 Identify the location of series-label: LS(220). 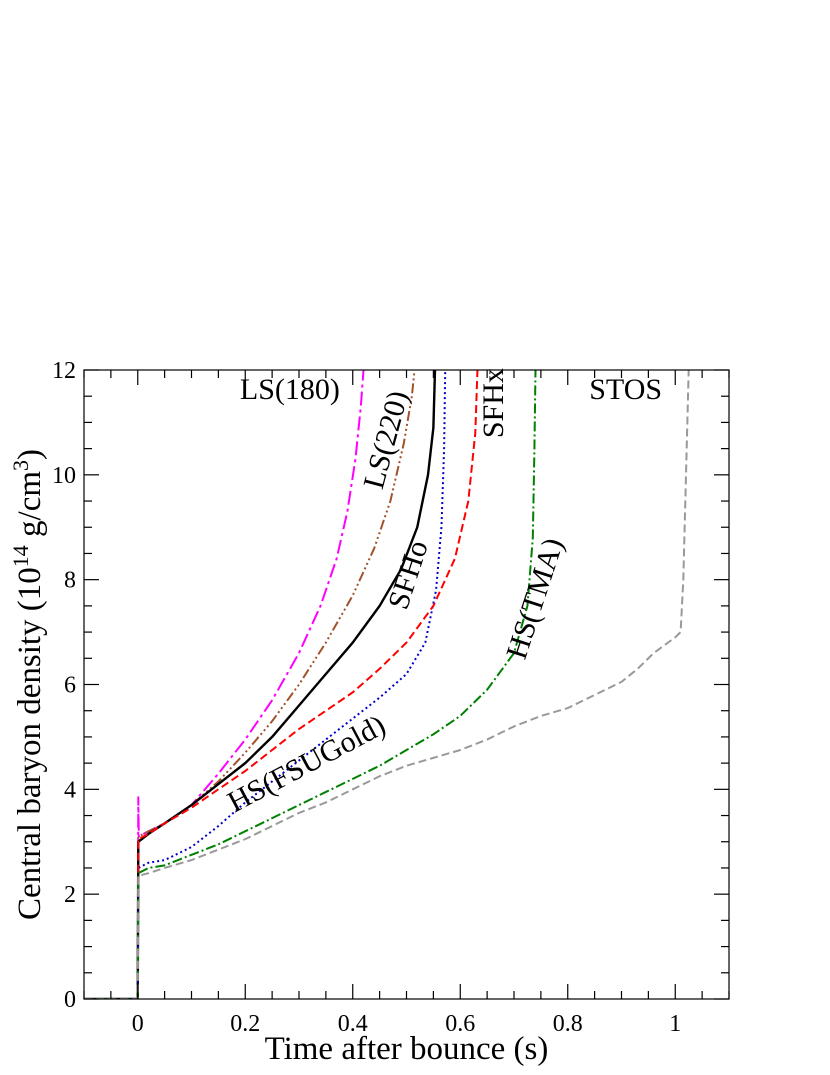
(386, 439).